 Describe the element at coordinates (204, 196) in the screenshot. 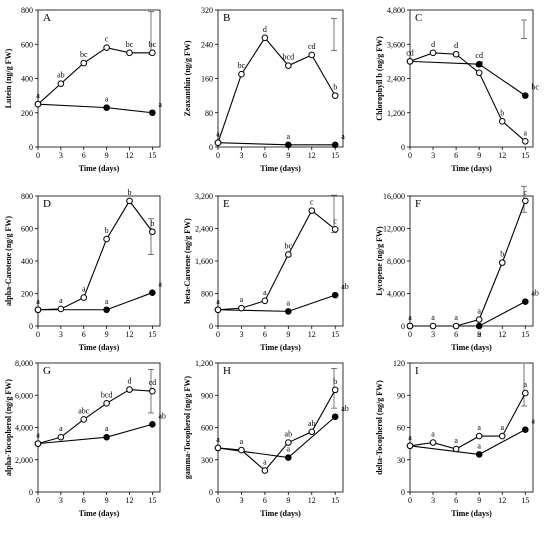

I see `y-tick-label: 3,200` at that location.